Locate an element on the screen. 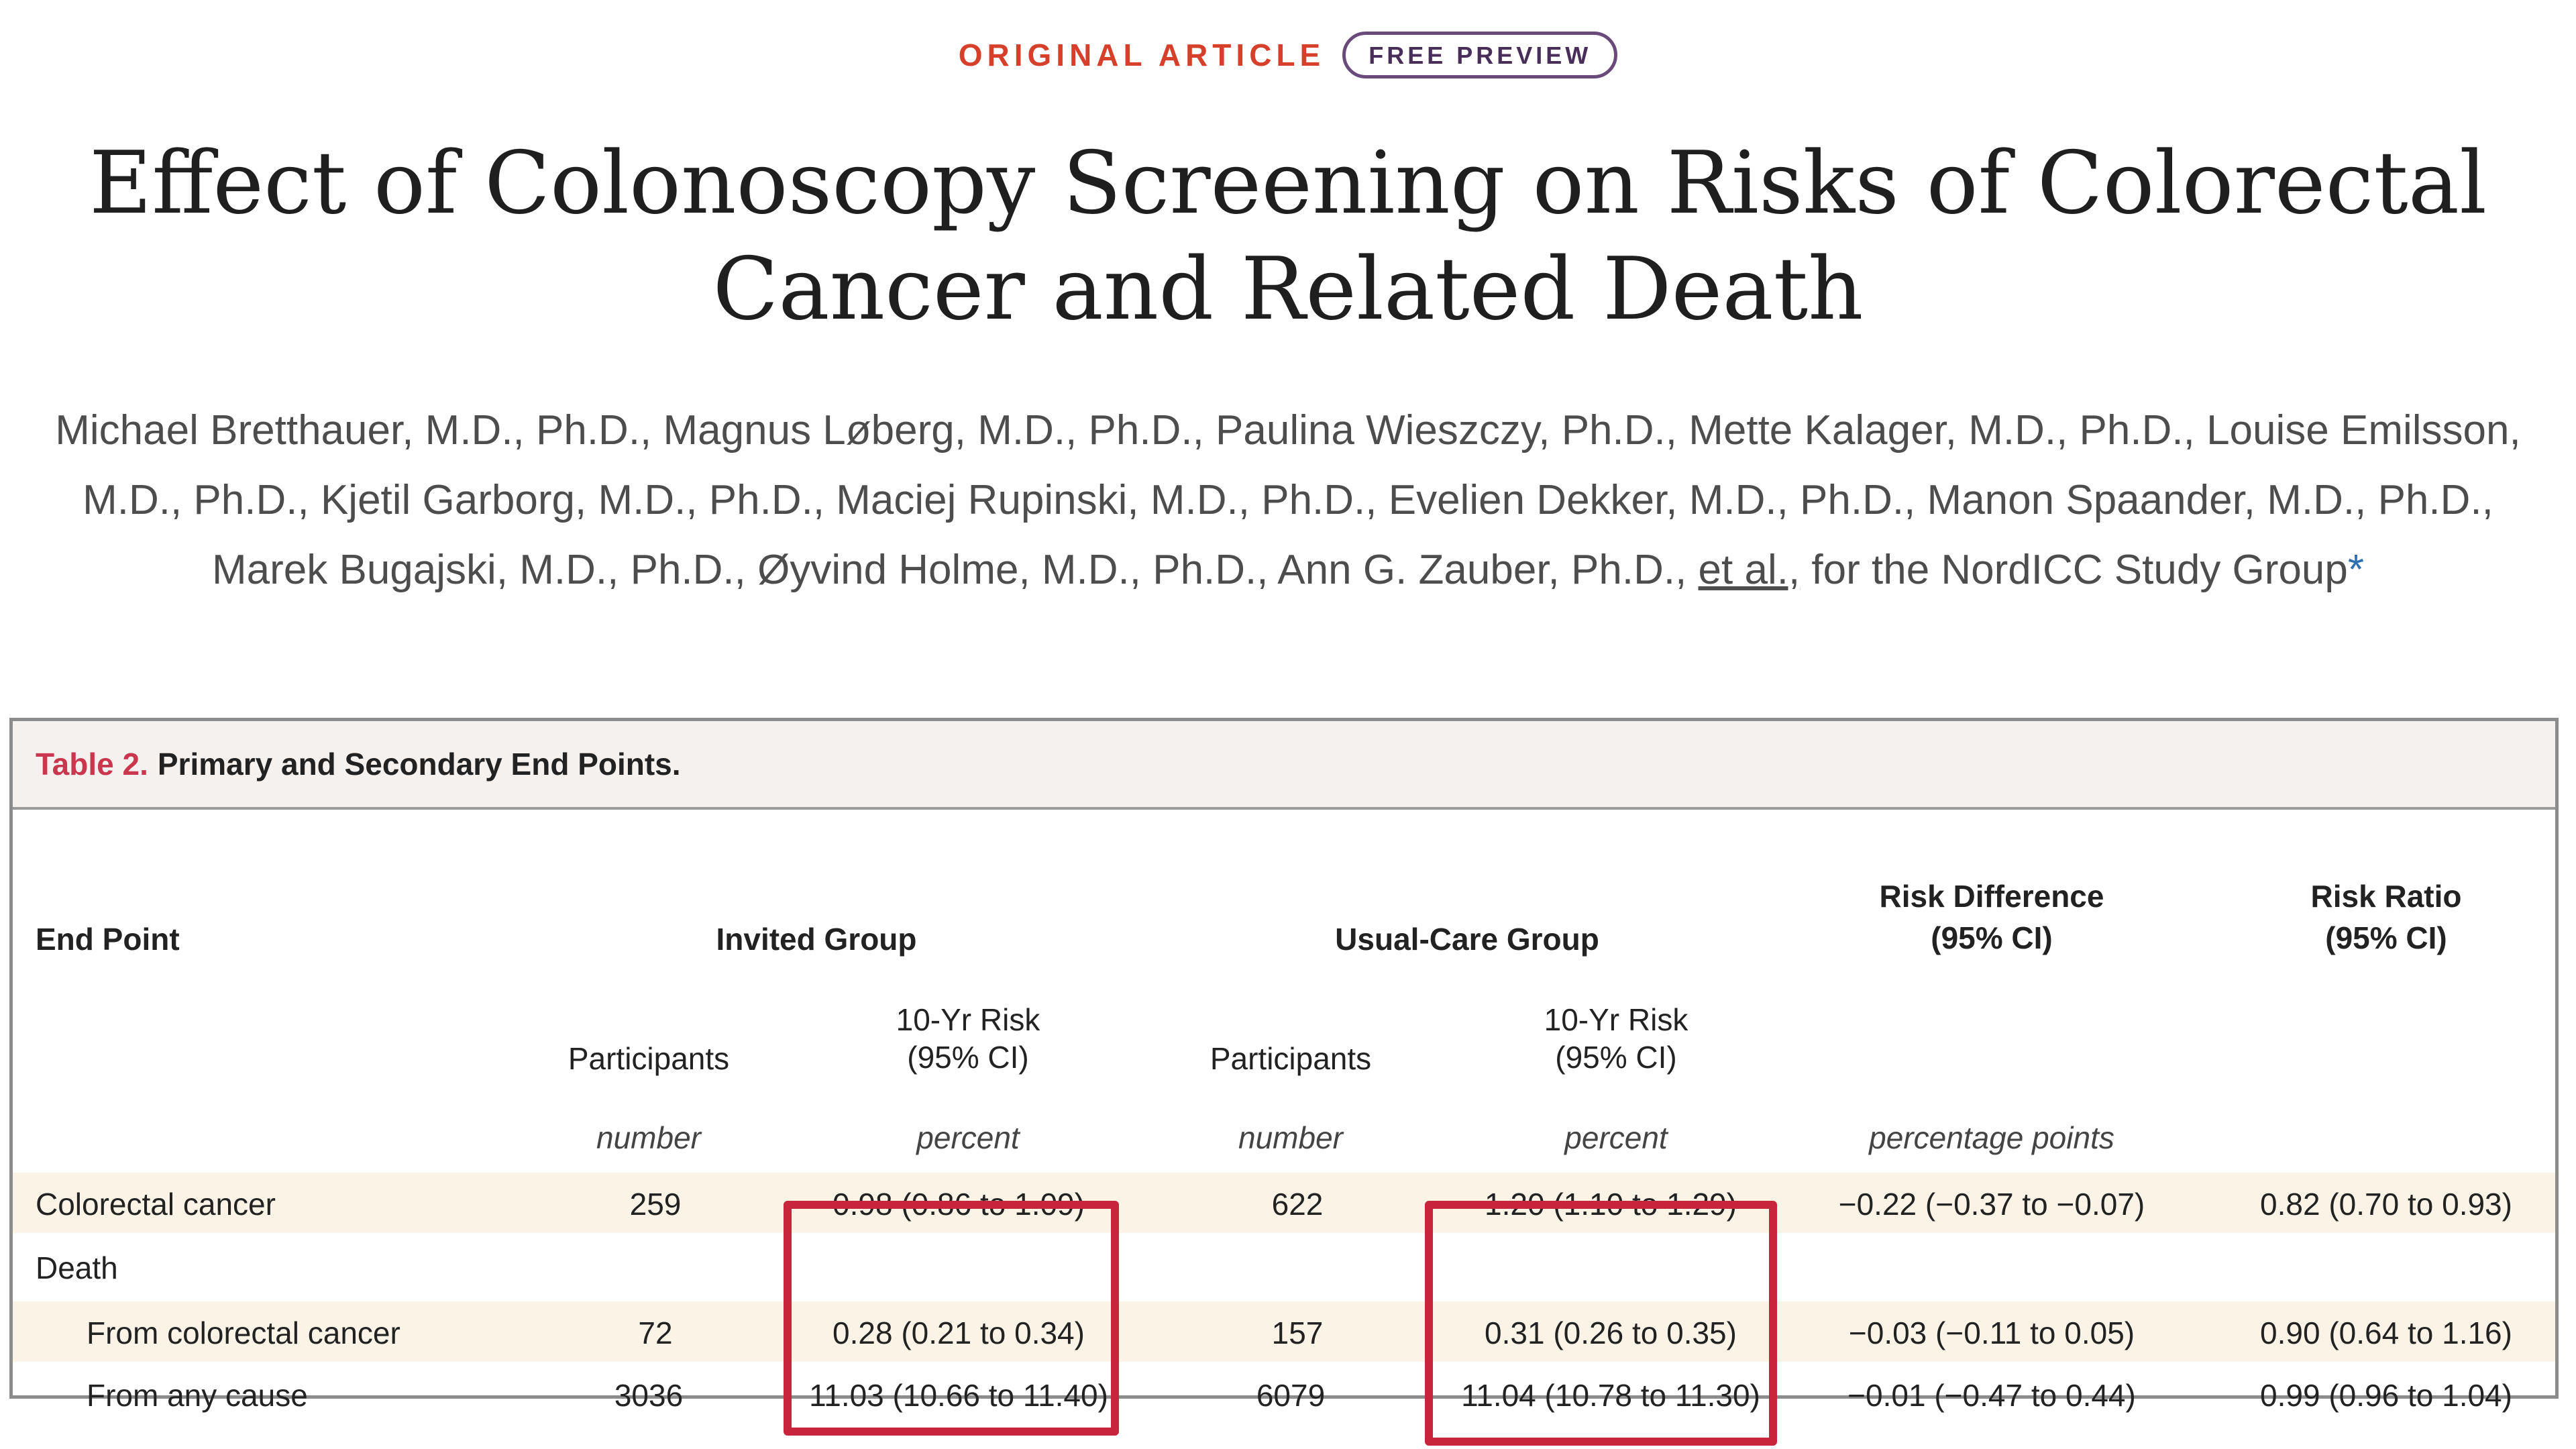  row-usual-risk: 0.31 (0.26 to 0.35) is located at coordinates (1611, 1333).